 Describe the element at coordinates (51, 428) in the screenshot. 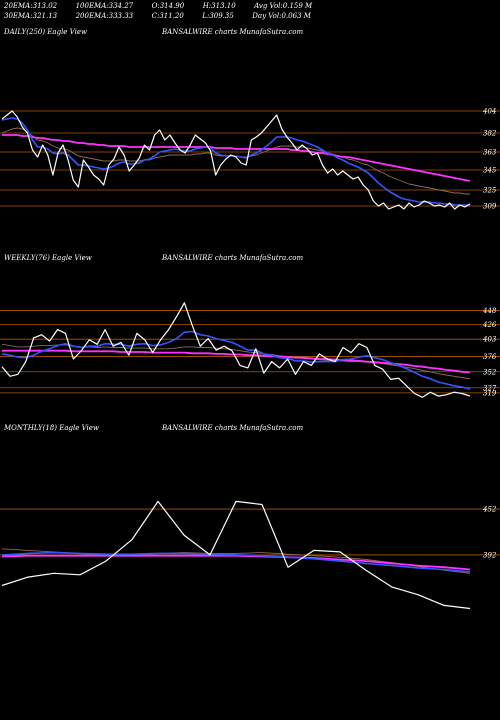

I see `monthly-title: MONTHLY(18) Eagle View` at that location.